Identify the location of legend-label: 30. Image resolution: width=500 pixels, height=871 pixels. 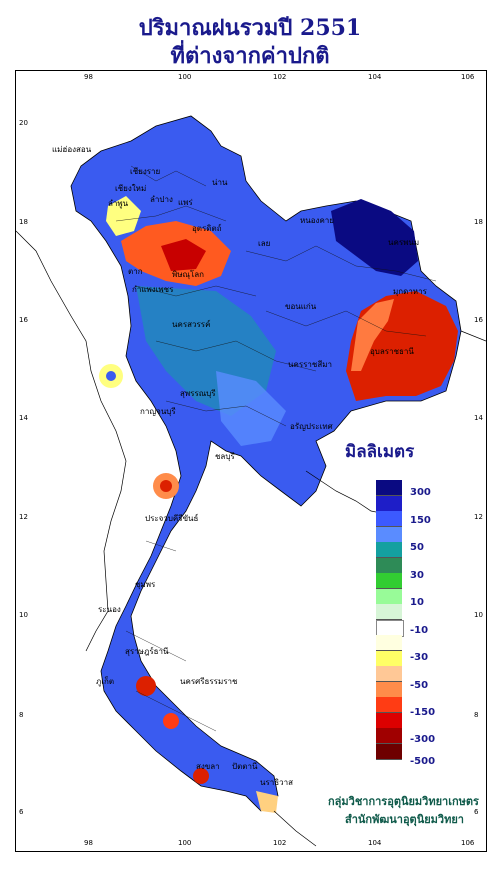
(417, 575).